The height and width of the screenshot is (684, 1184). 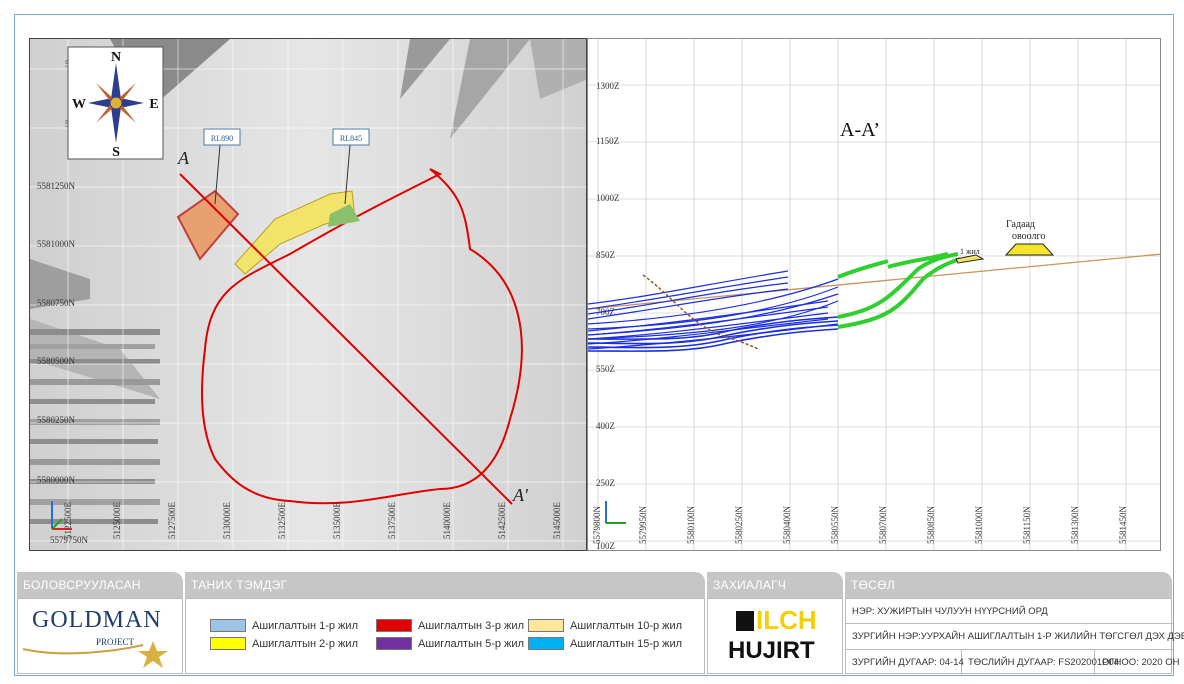 I want to click on section-a-label: A, so click(x=183, y=158).